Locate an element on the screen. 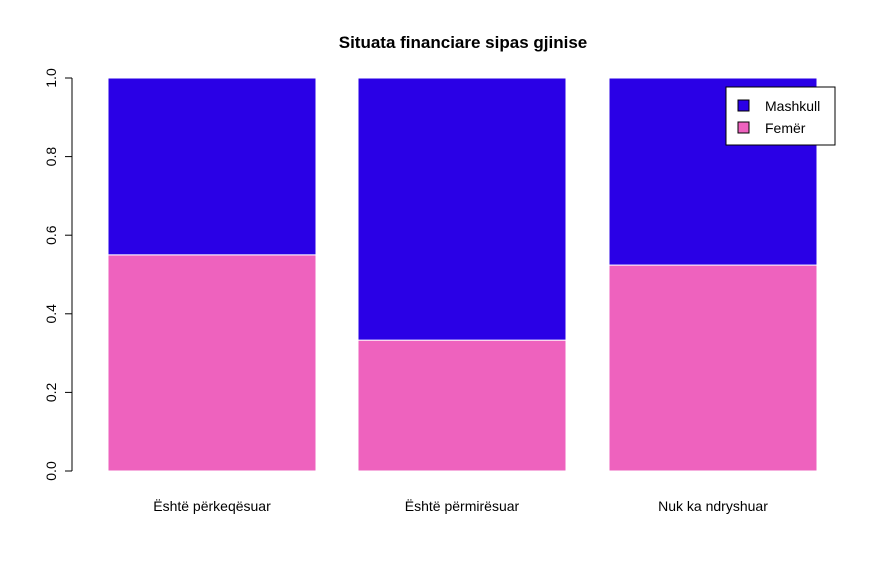 Image resolution: width=886 pixels, height=574 pixels. y-axis: 0.0 0.2 0.4 0.6 0.8 1.0 is located at coordinates (58, 274).